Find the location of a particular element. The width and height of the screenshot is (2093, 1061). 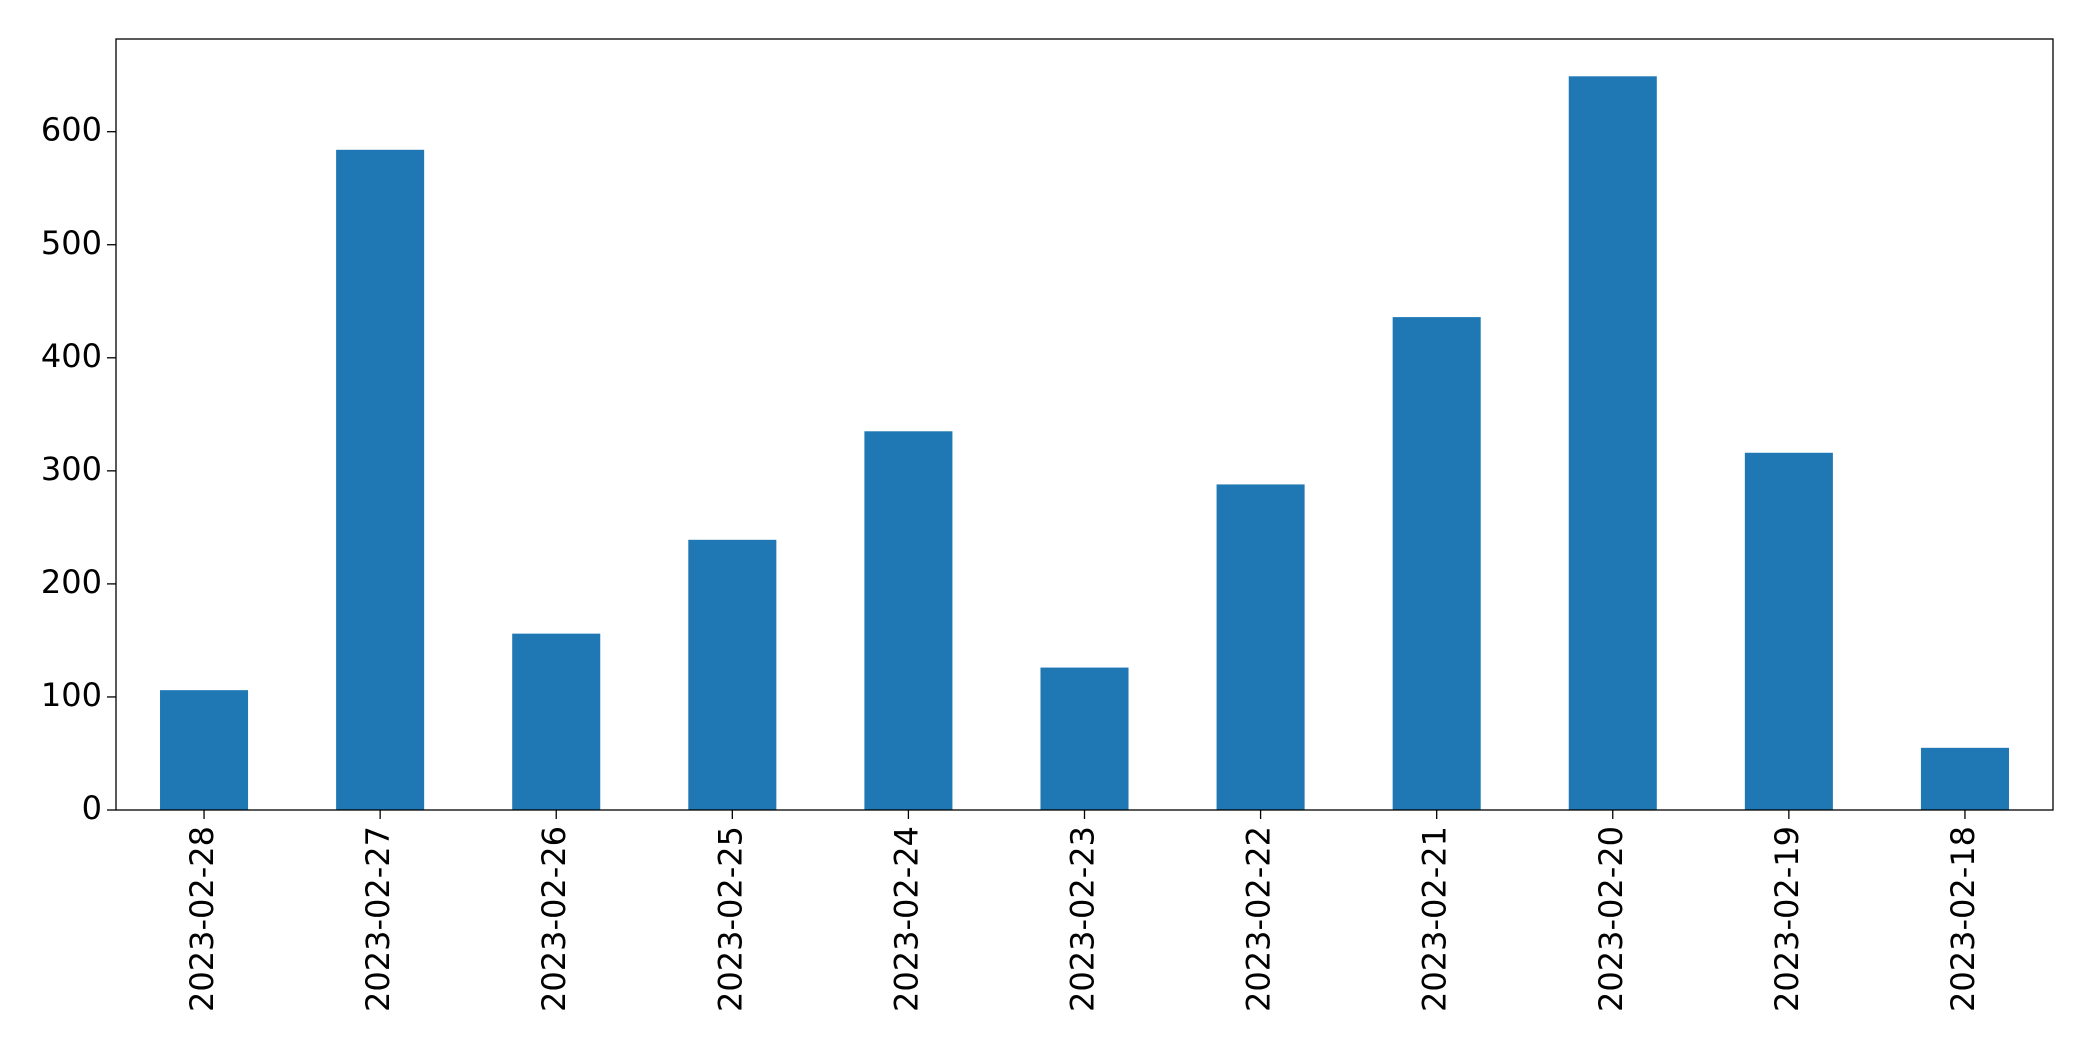

y-tick-label: 600 is located at coordinates (71, 130).